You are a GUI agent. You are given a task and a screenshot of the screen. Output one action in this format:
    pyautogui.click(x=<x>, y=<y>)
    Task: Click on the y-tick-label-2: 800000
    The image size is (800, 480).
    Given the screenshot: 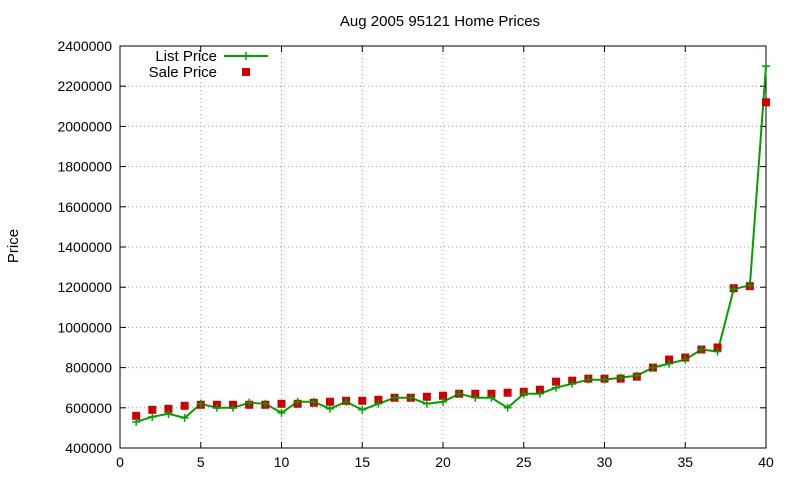 What is the action you would take?
    pyautogui.click(x=88, y=368)
    